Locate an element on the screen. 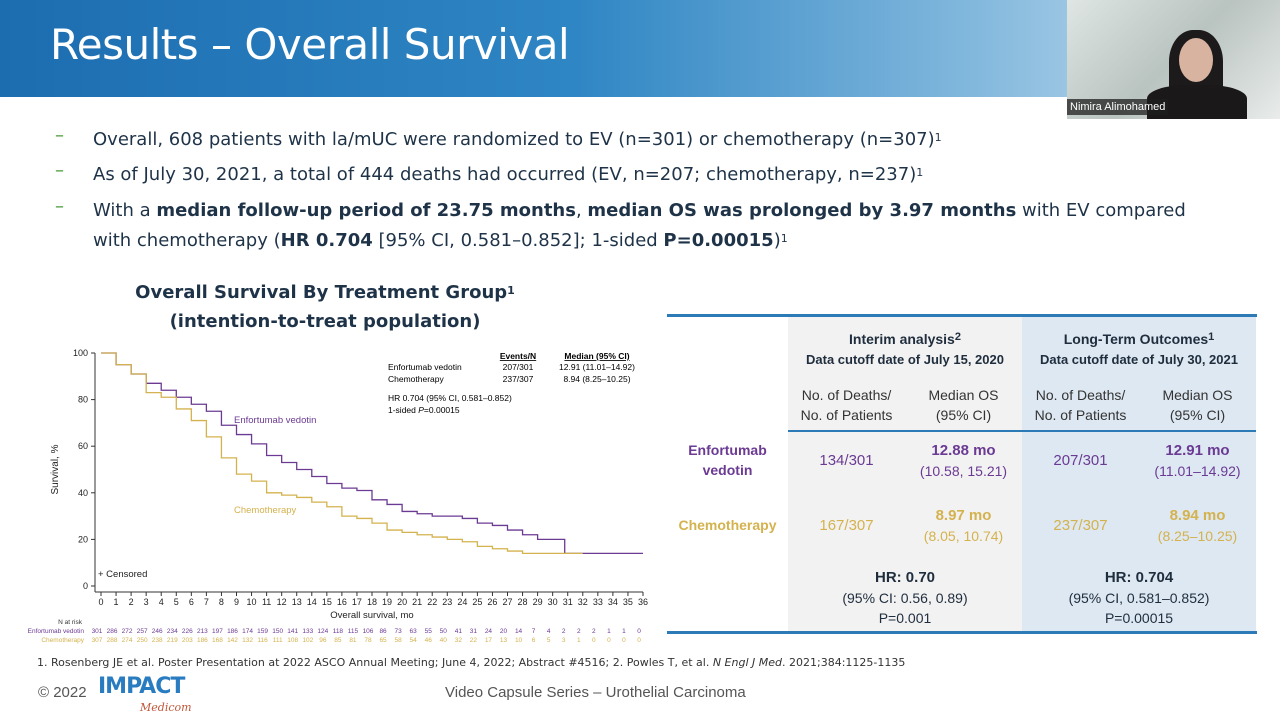 Image resolution: width=1280 pixels, height=720 pixels. x-tick-label: 36 is located at coordinates (643, 602).